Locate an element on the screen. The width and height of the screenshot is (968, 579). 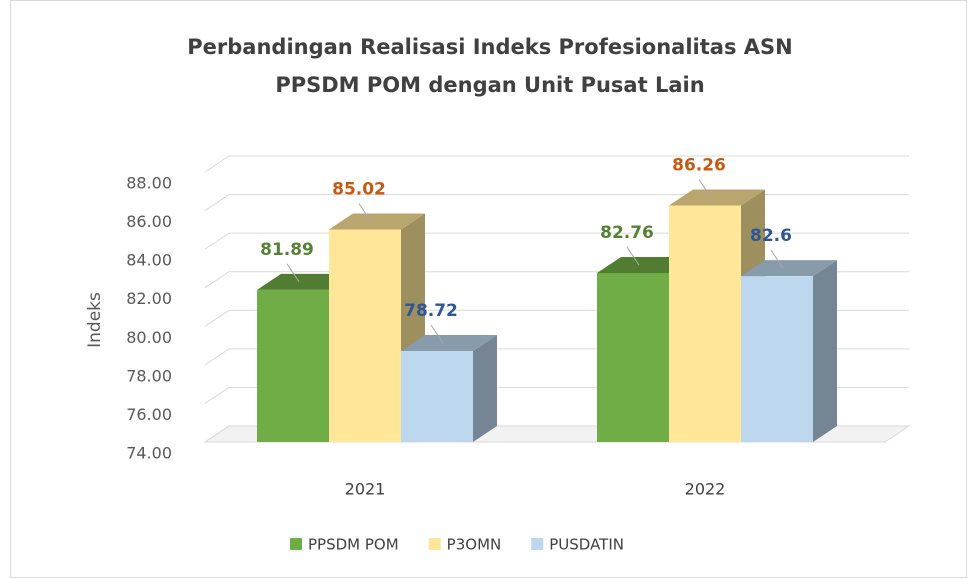
data-label: 81.89 is located at coordinates (287, 250).